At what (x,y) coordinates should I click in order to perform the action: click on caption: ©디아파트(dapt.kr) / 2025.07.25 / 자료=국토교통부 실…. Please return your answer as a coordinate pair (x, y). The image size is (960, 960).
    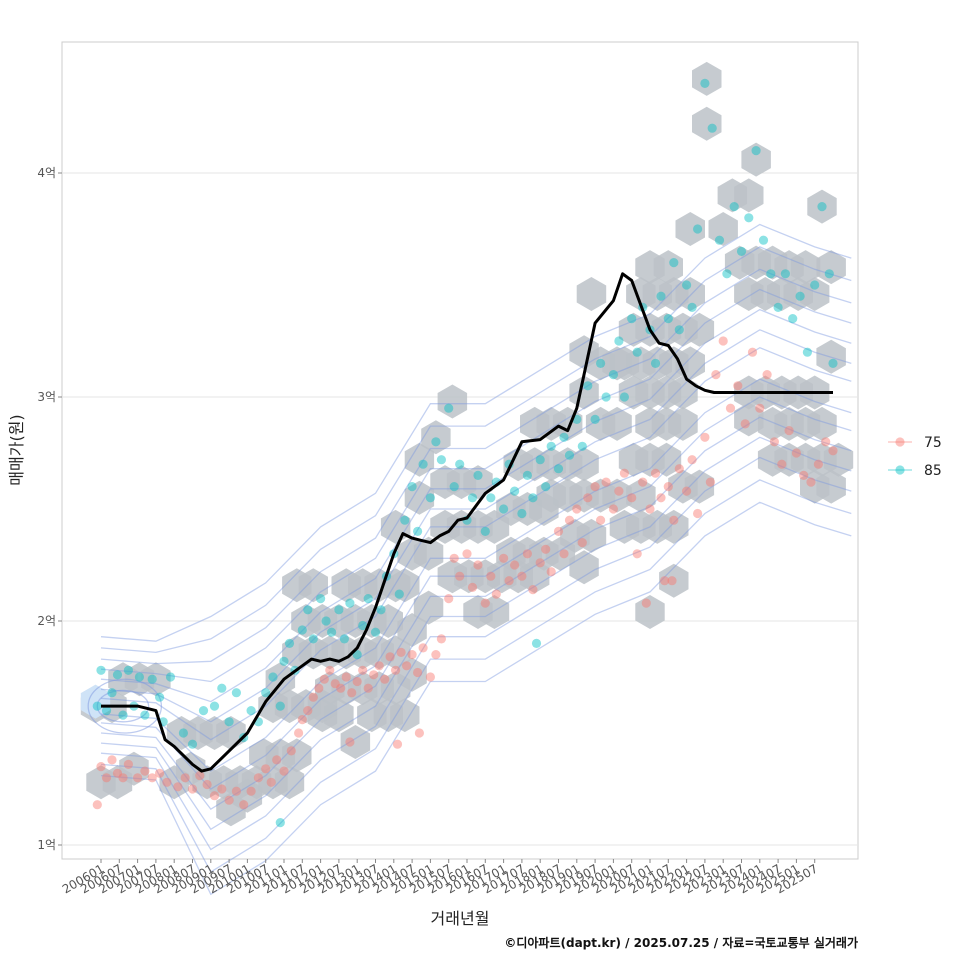
    Looking at the image, I should click on (681, 942).